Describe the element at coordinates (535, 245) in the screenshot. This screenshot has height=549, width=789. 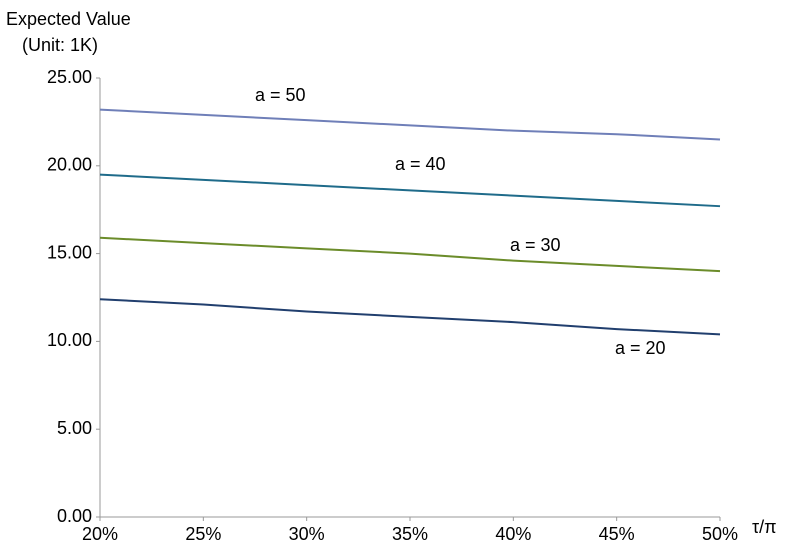
I see `series-label: a = 30` at that location.